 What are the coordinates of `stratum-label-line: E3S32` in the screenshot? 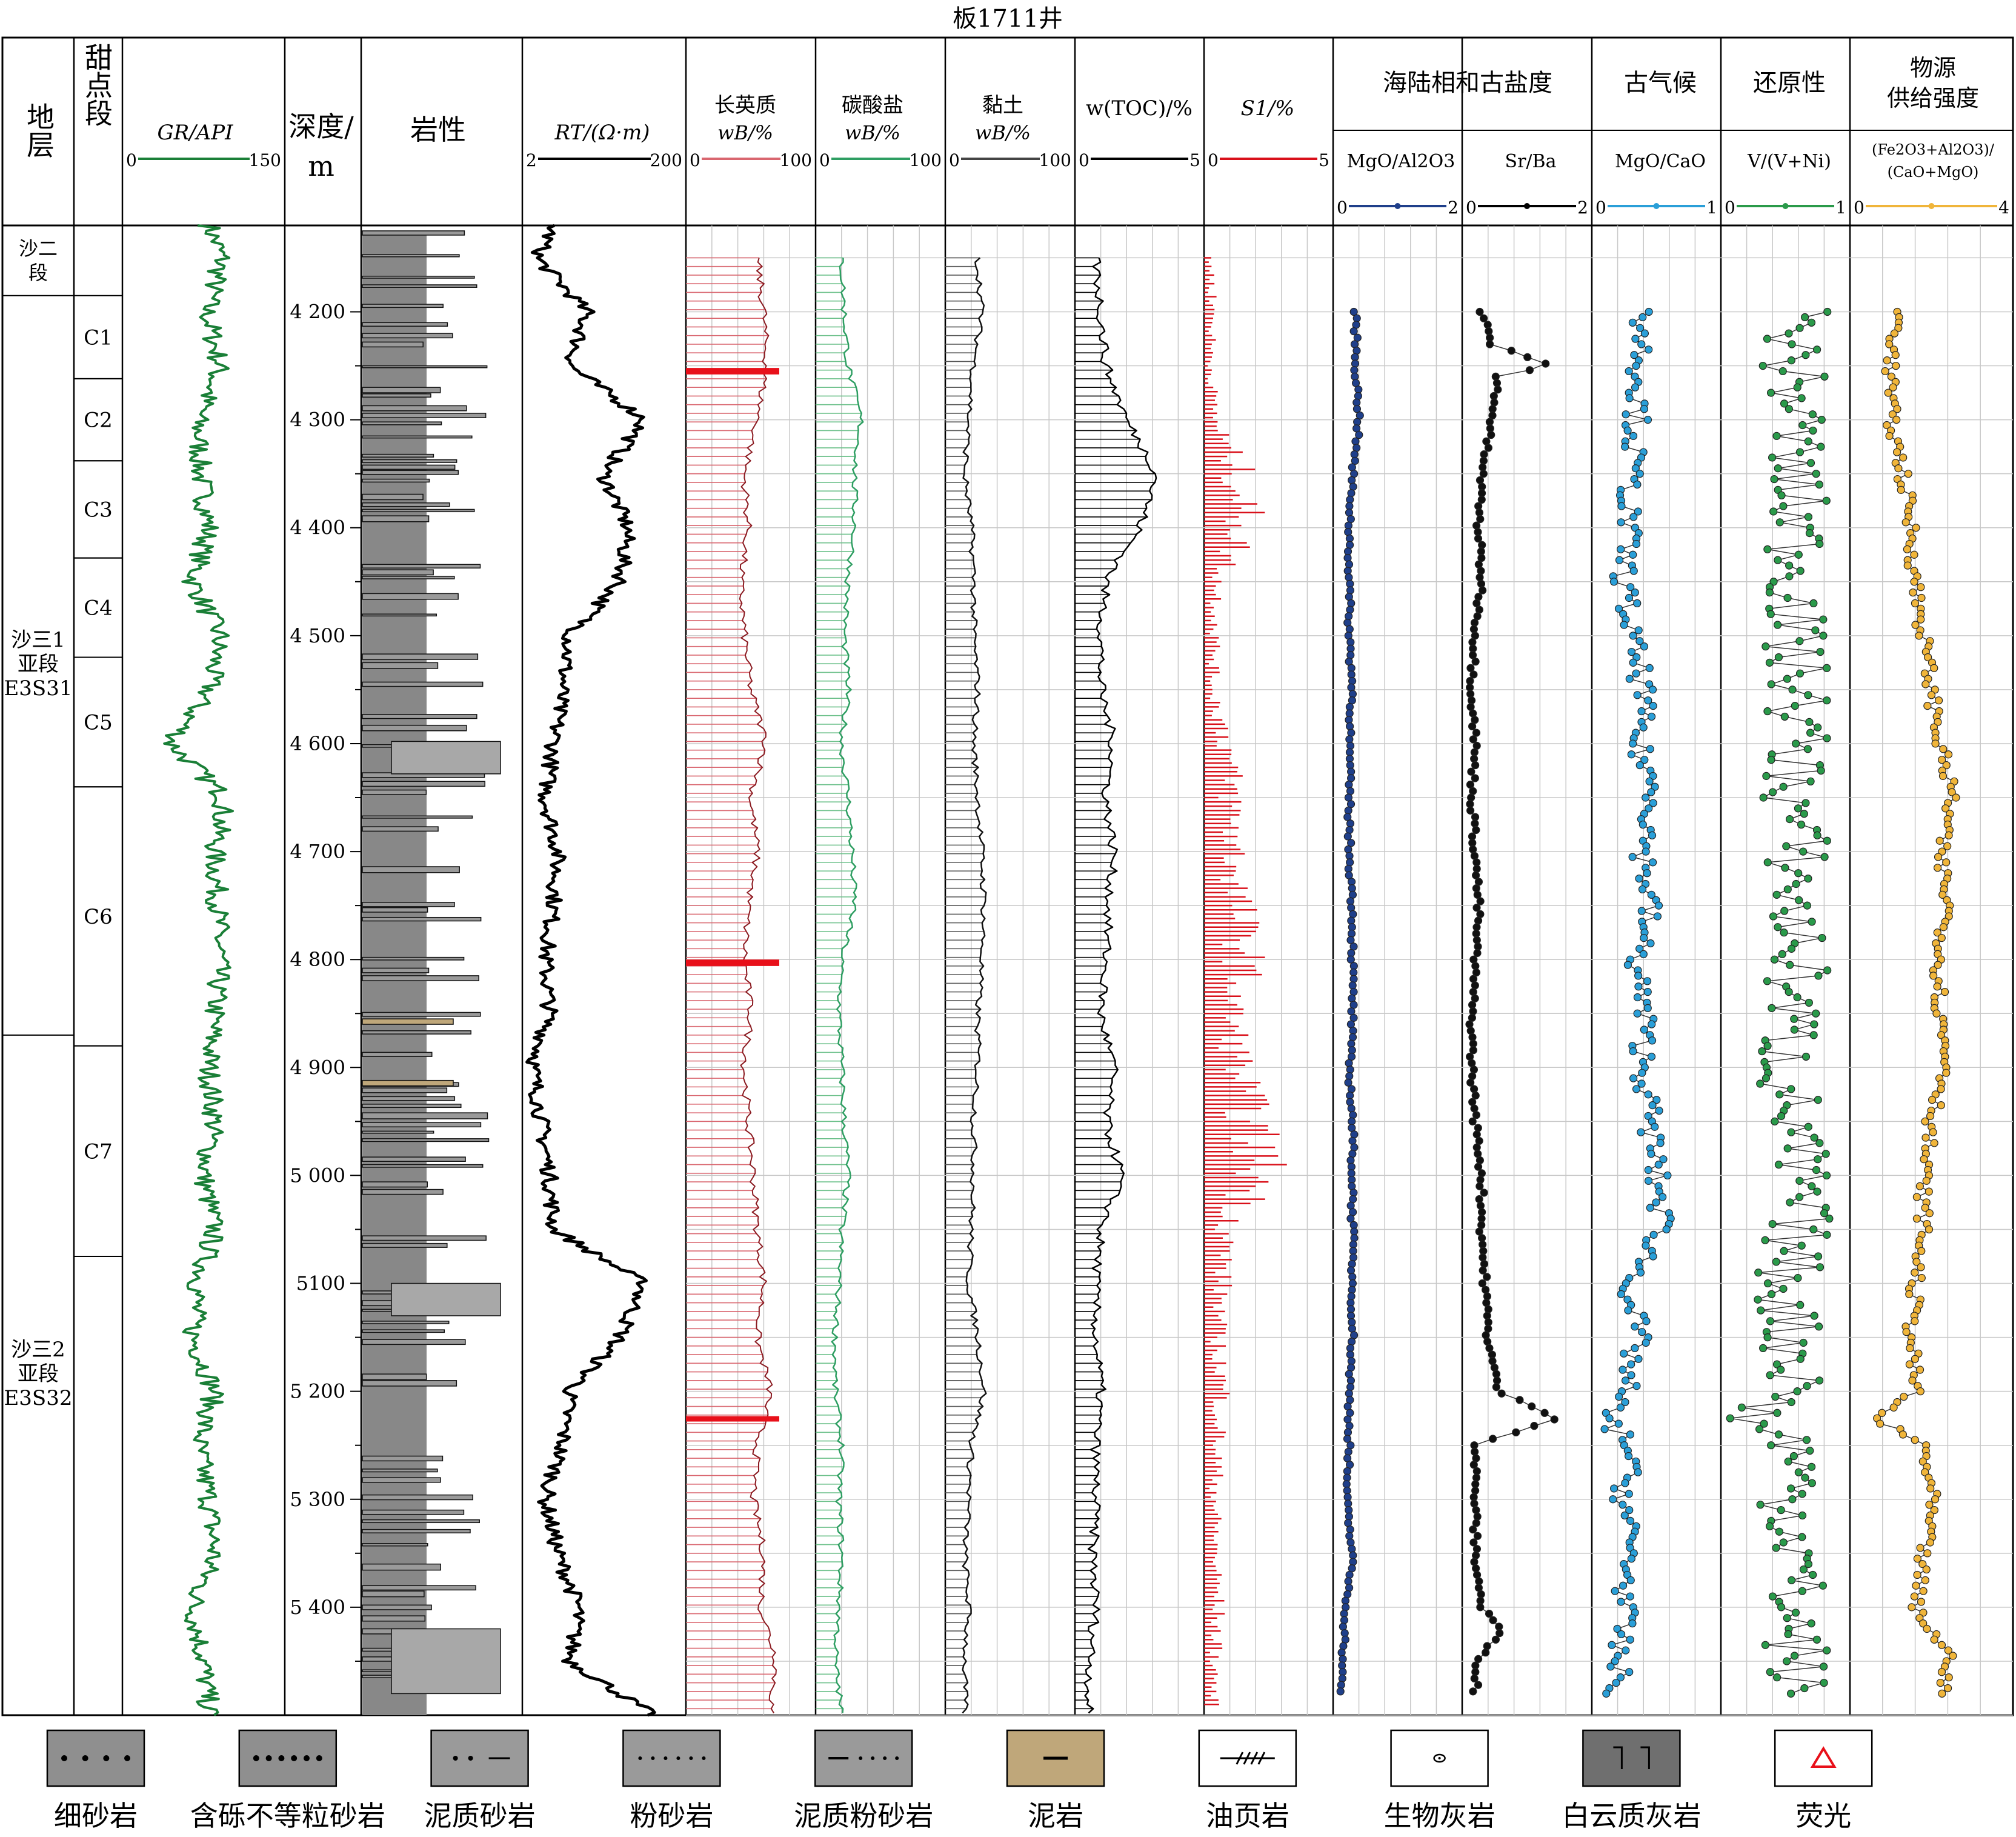 It's located at (38, 1398).